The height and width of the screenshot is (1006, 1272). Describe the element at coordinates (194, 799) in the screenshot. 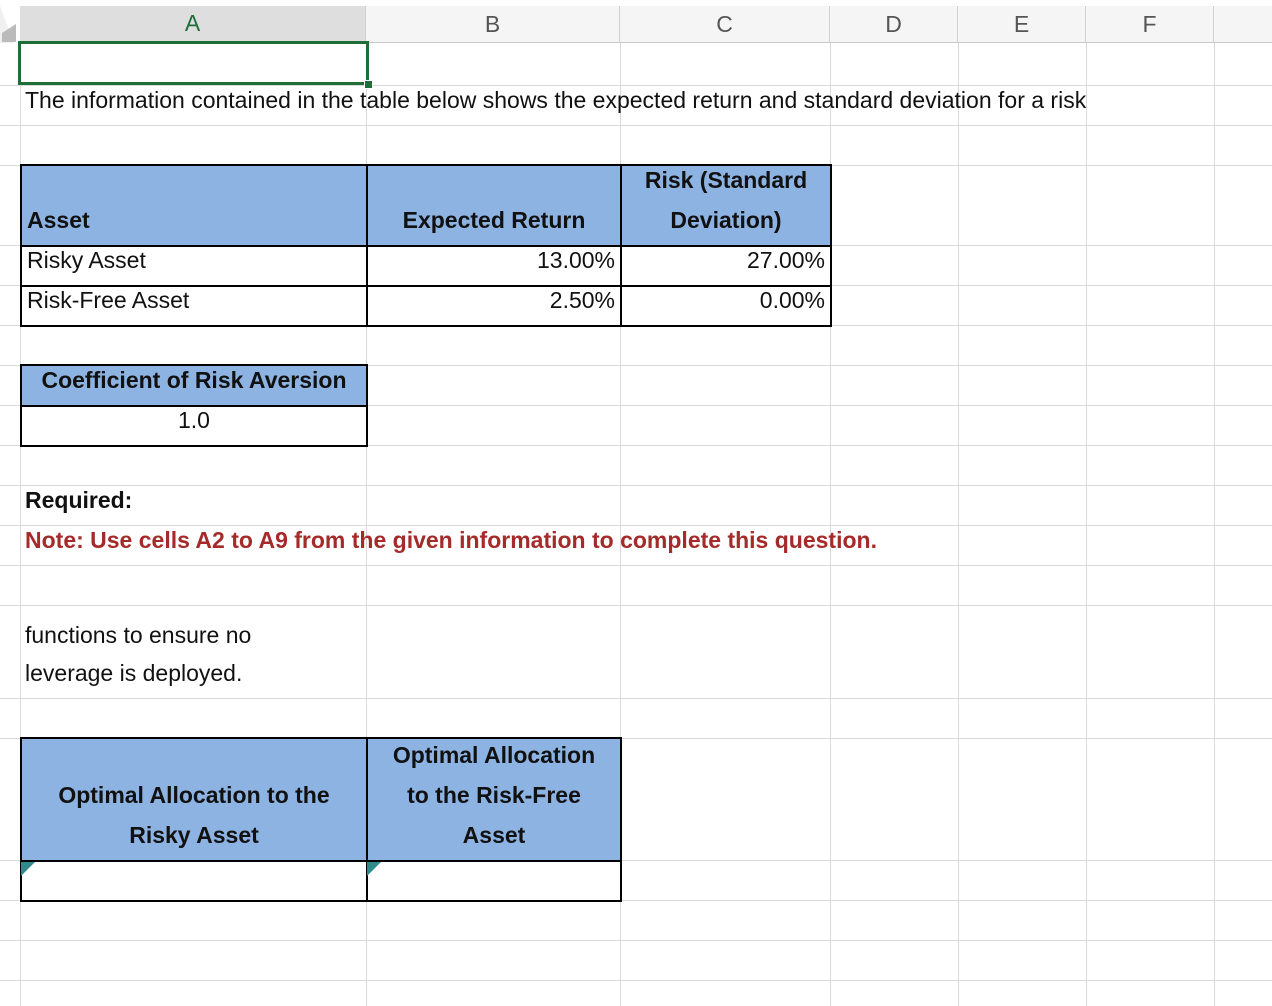

I see `answer-header: Optimal Allocation to the Risky Asset` at that location.